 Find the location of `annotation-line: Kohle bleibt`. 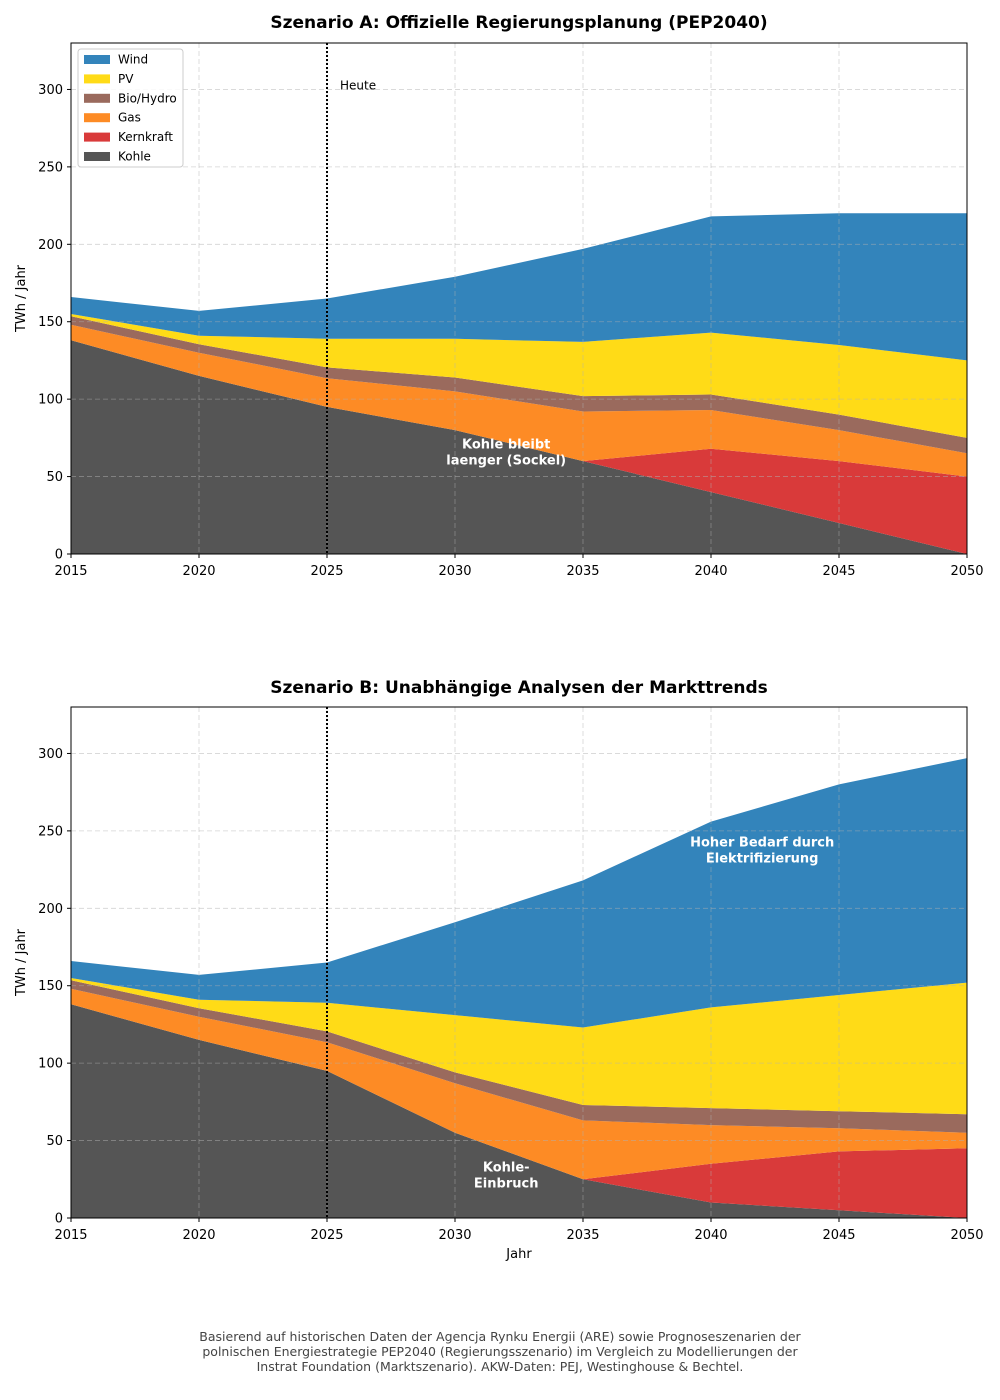

annotation-line: Kohle bleibt is located at coordinates (506, 445).